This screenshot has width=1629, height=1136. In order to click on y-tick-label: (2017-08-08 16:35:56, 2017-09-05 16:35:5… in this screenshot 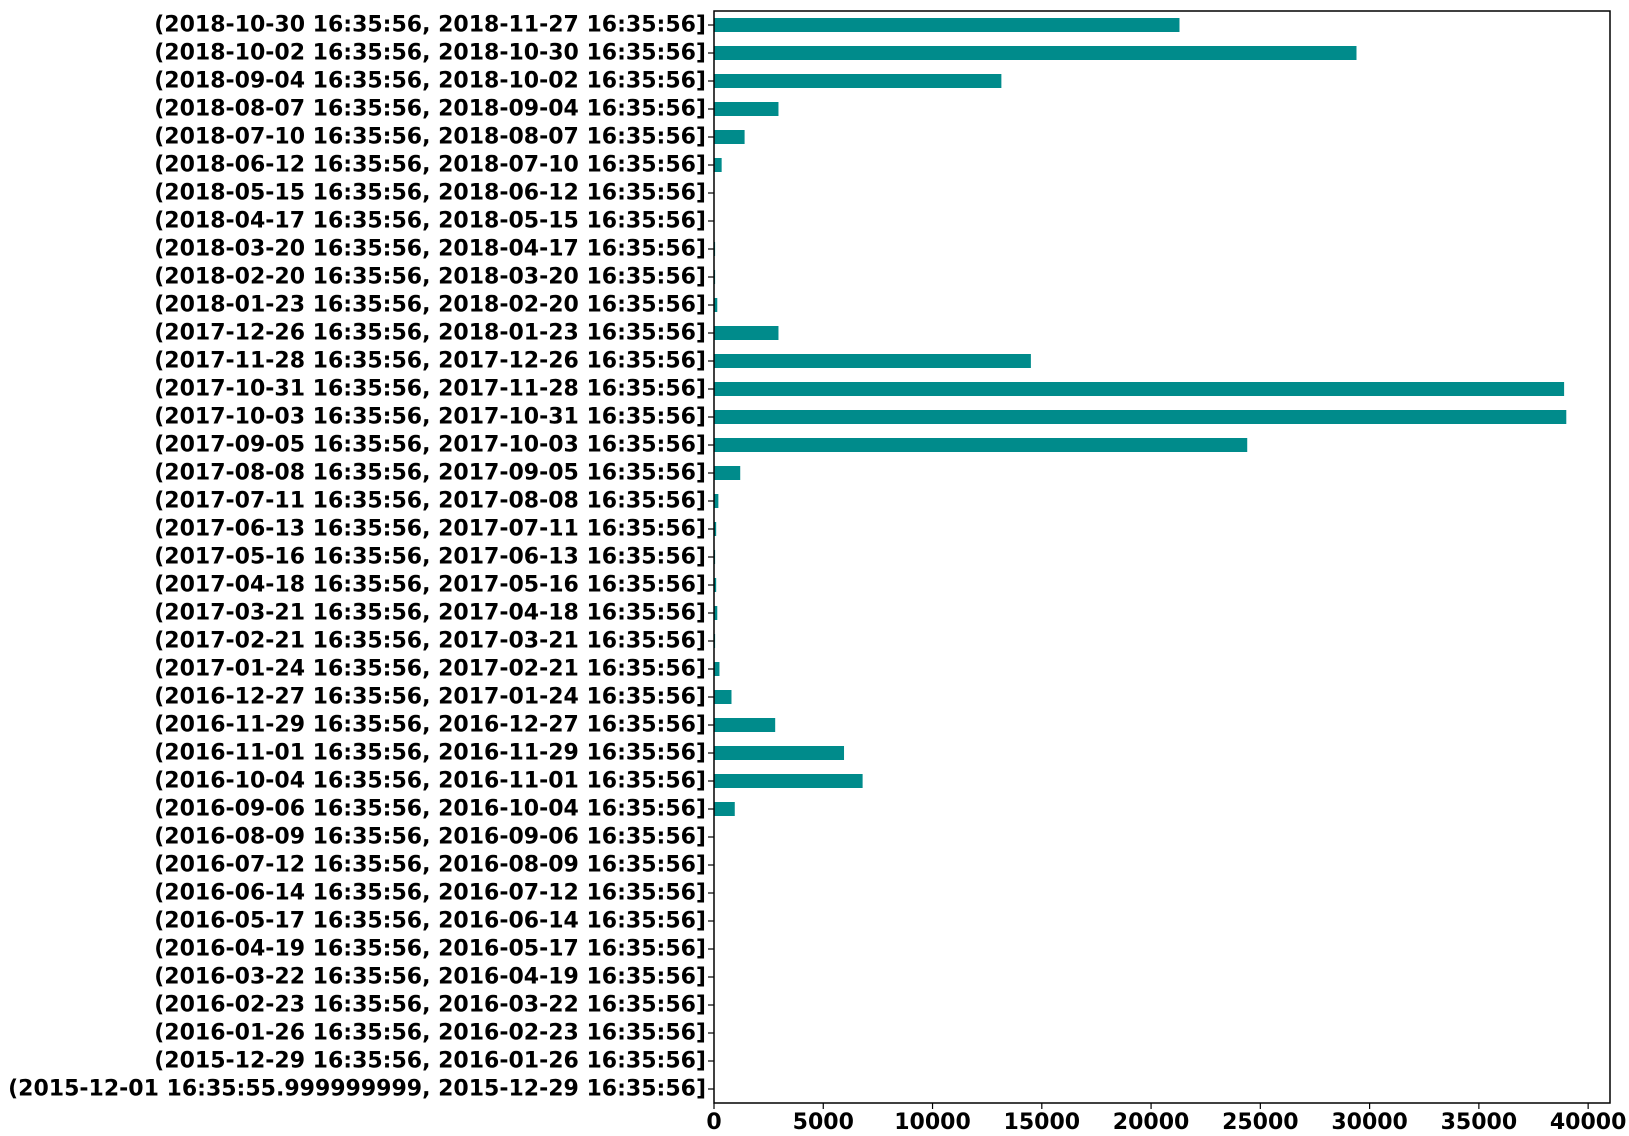, I will do `click(430, 473)`.